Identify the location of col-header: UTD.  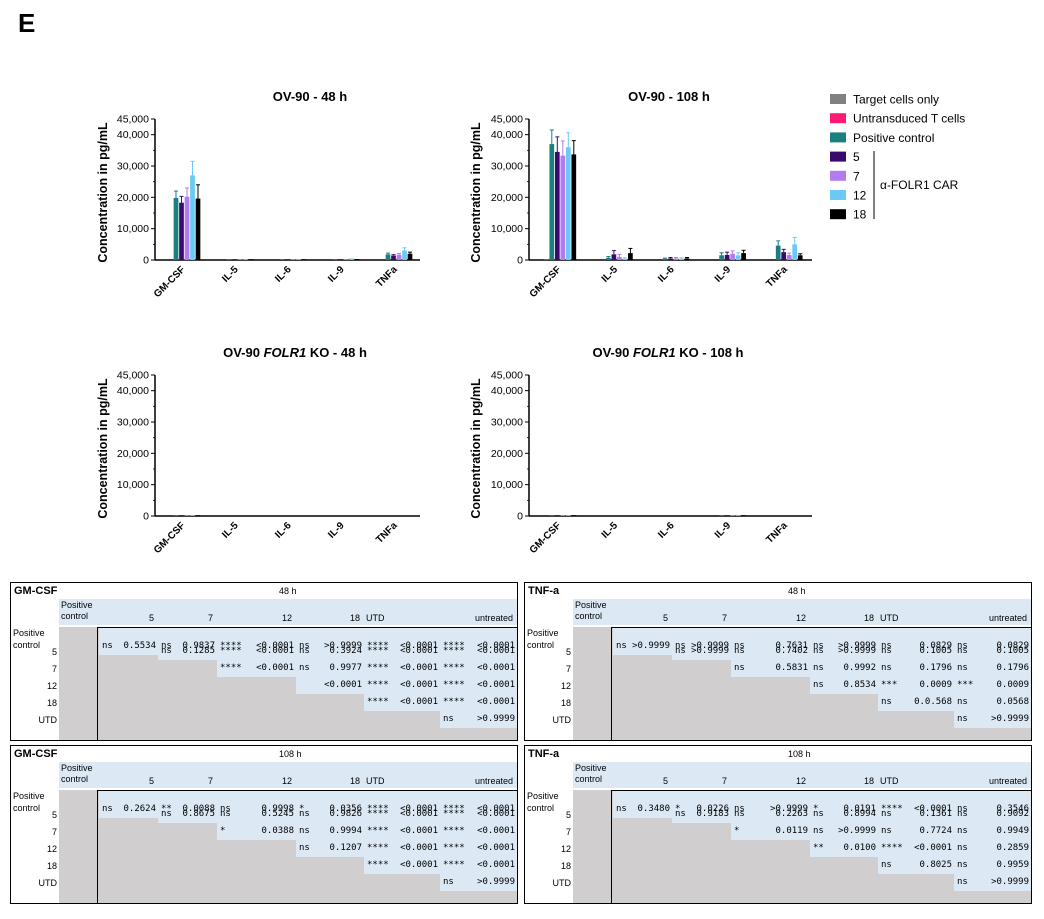
(889, 618).